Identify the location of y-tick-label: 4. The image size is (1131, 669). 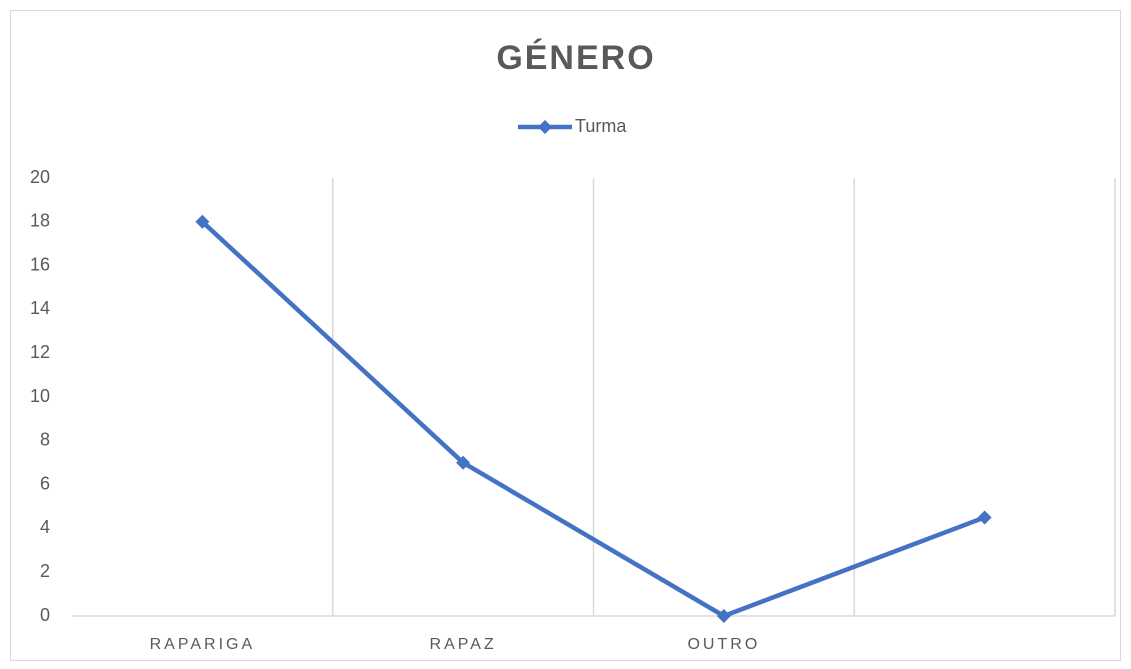
(45, 527).